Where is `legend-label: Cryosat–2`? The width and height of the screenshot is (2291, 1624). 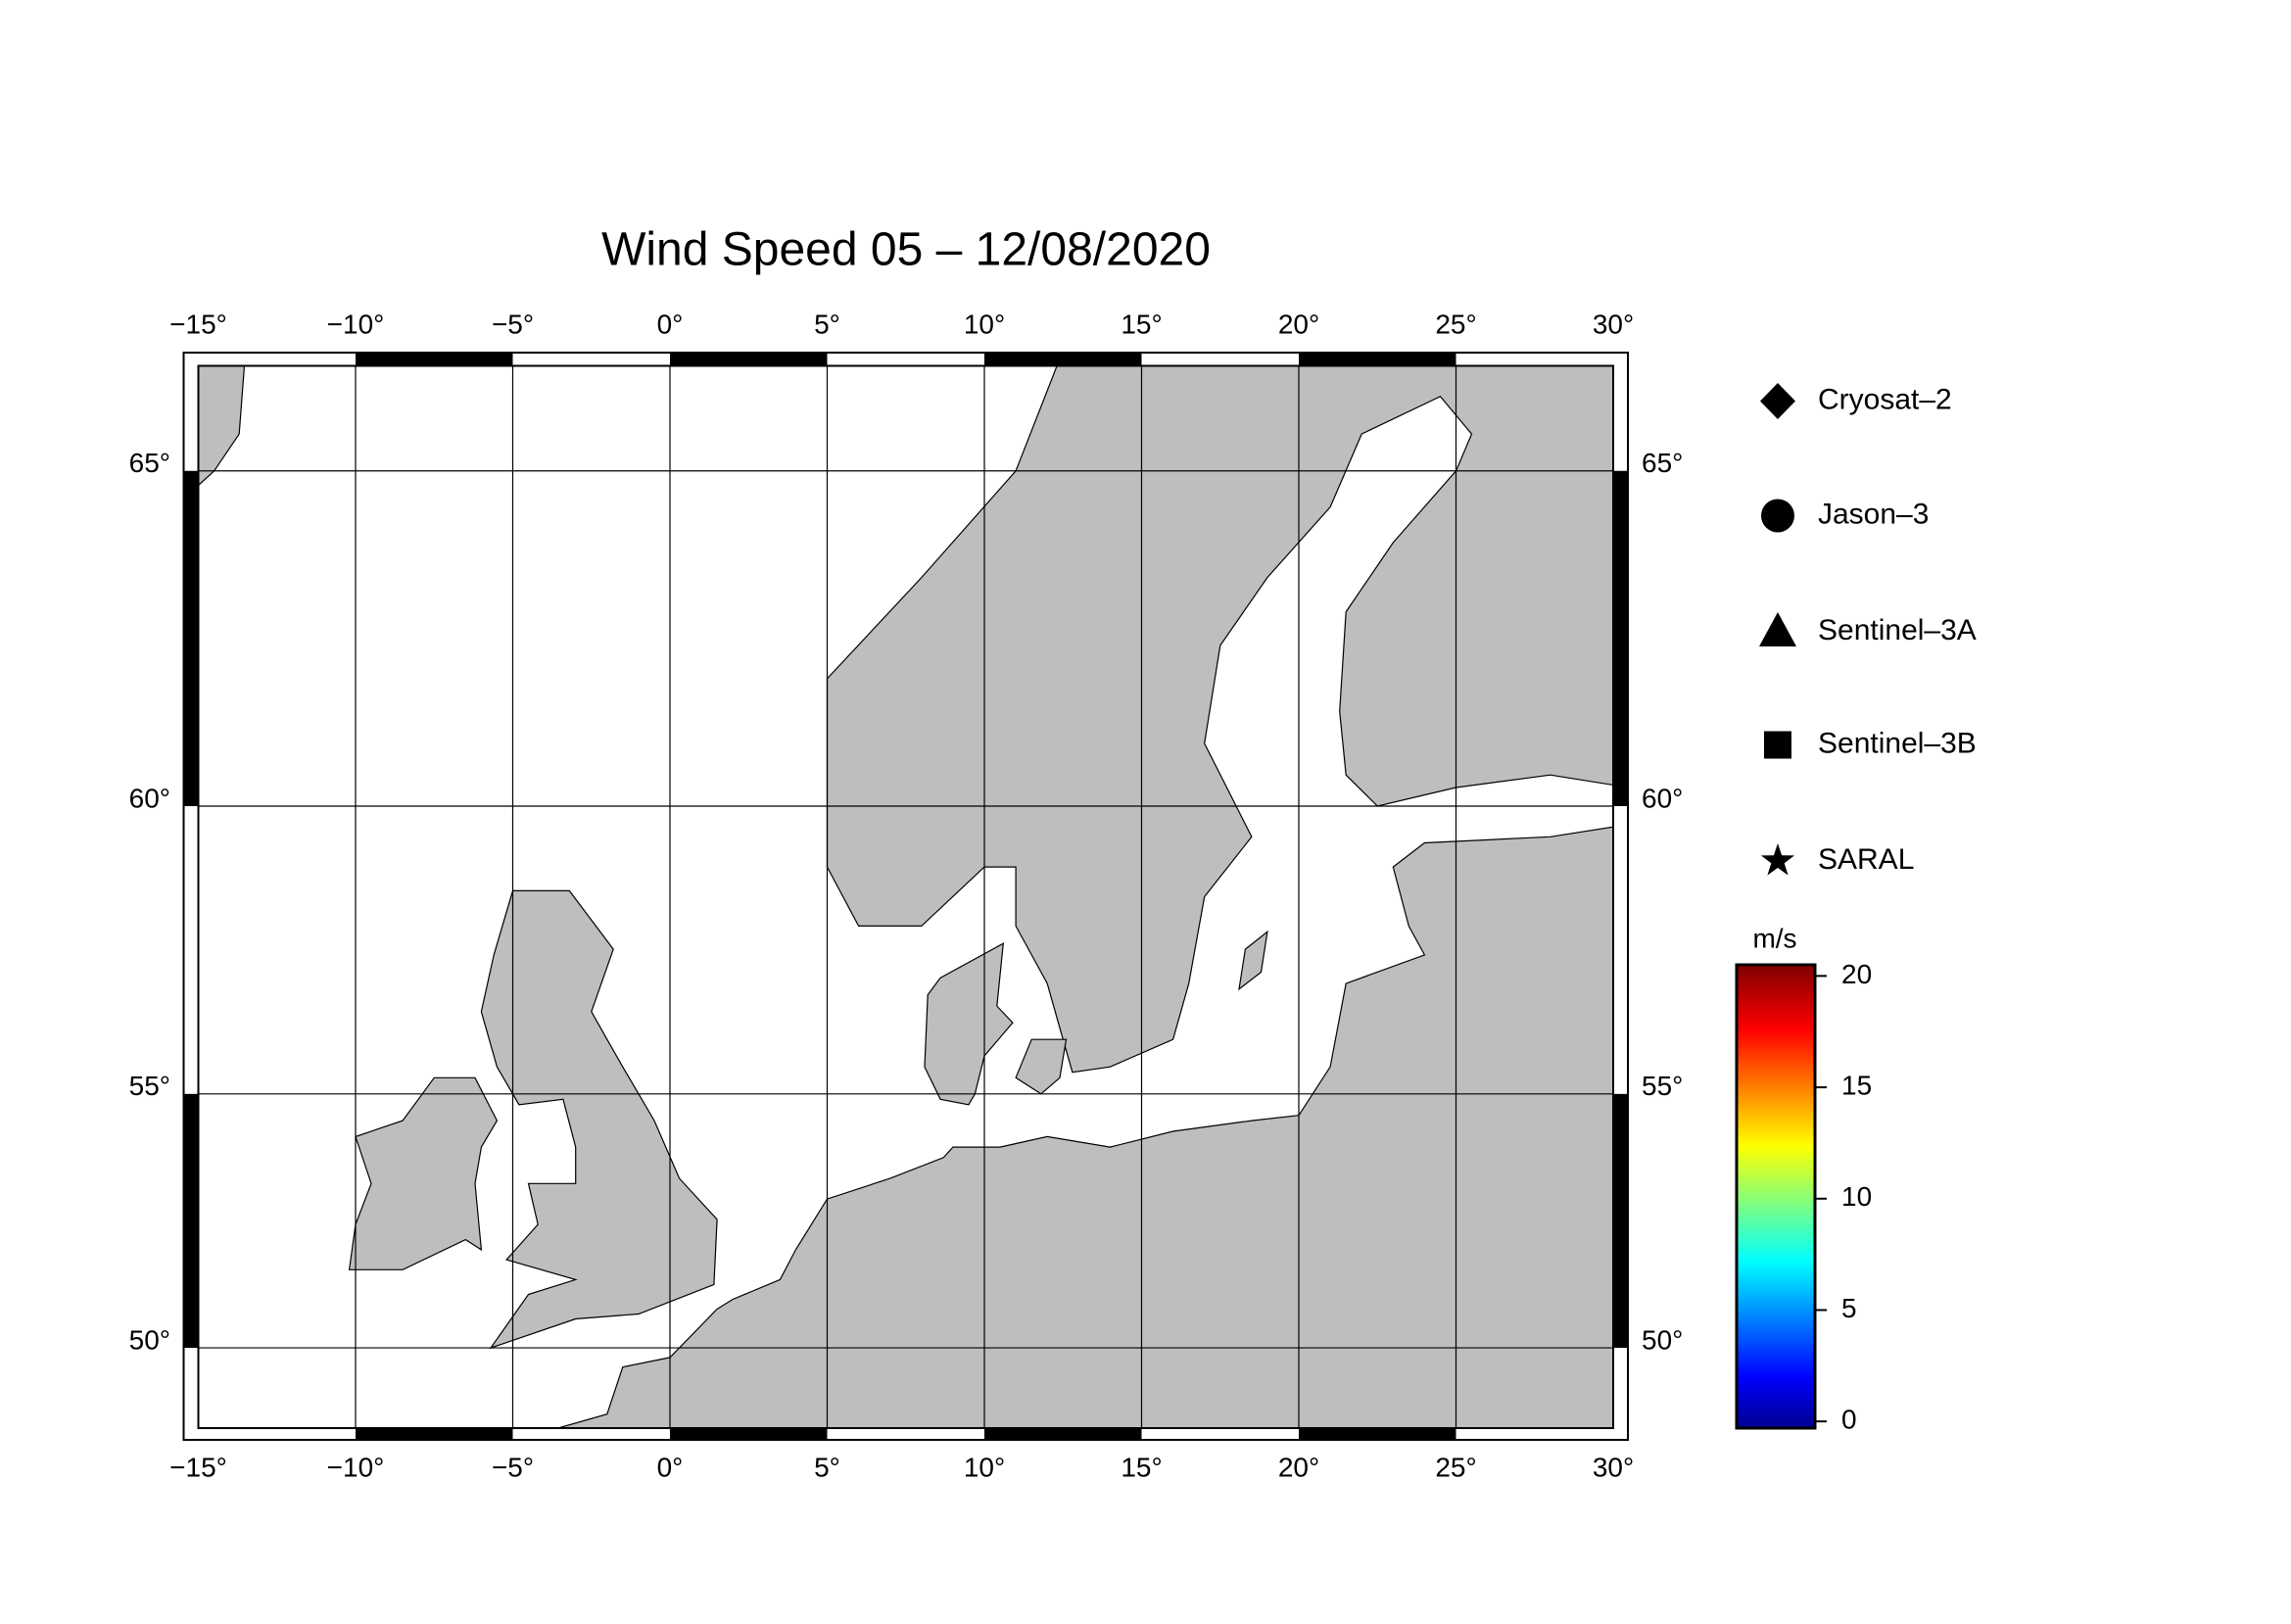 legend-label: Cryosat–2 is located at coordinates (1885, 399).